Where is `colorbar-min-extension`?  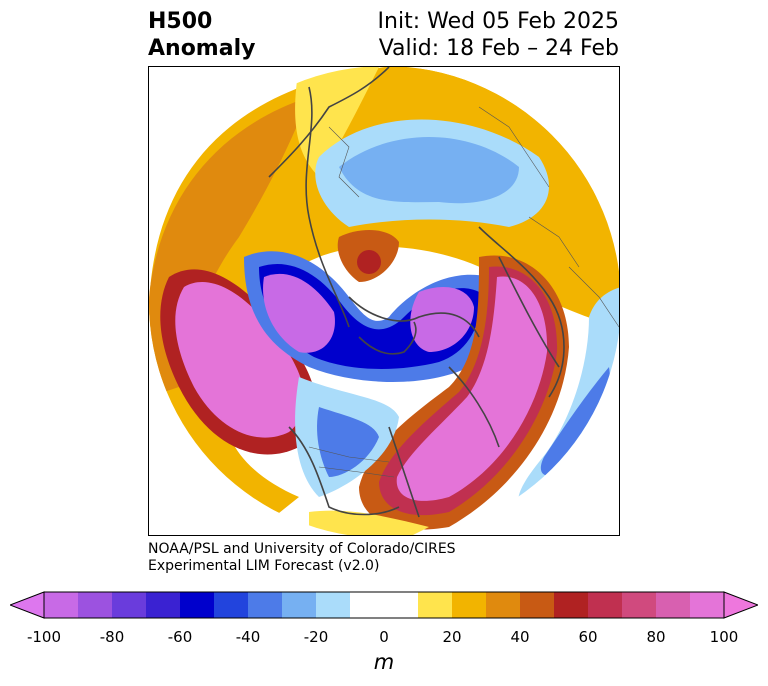 colorbar-min-extension is located at coordinates (27, 605).